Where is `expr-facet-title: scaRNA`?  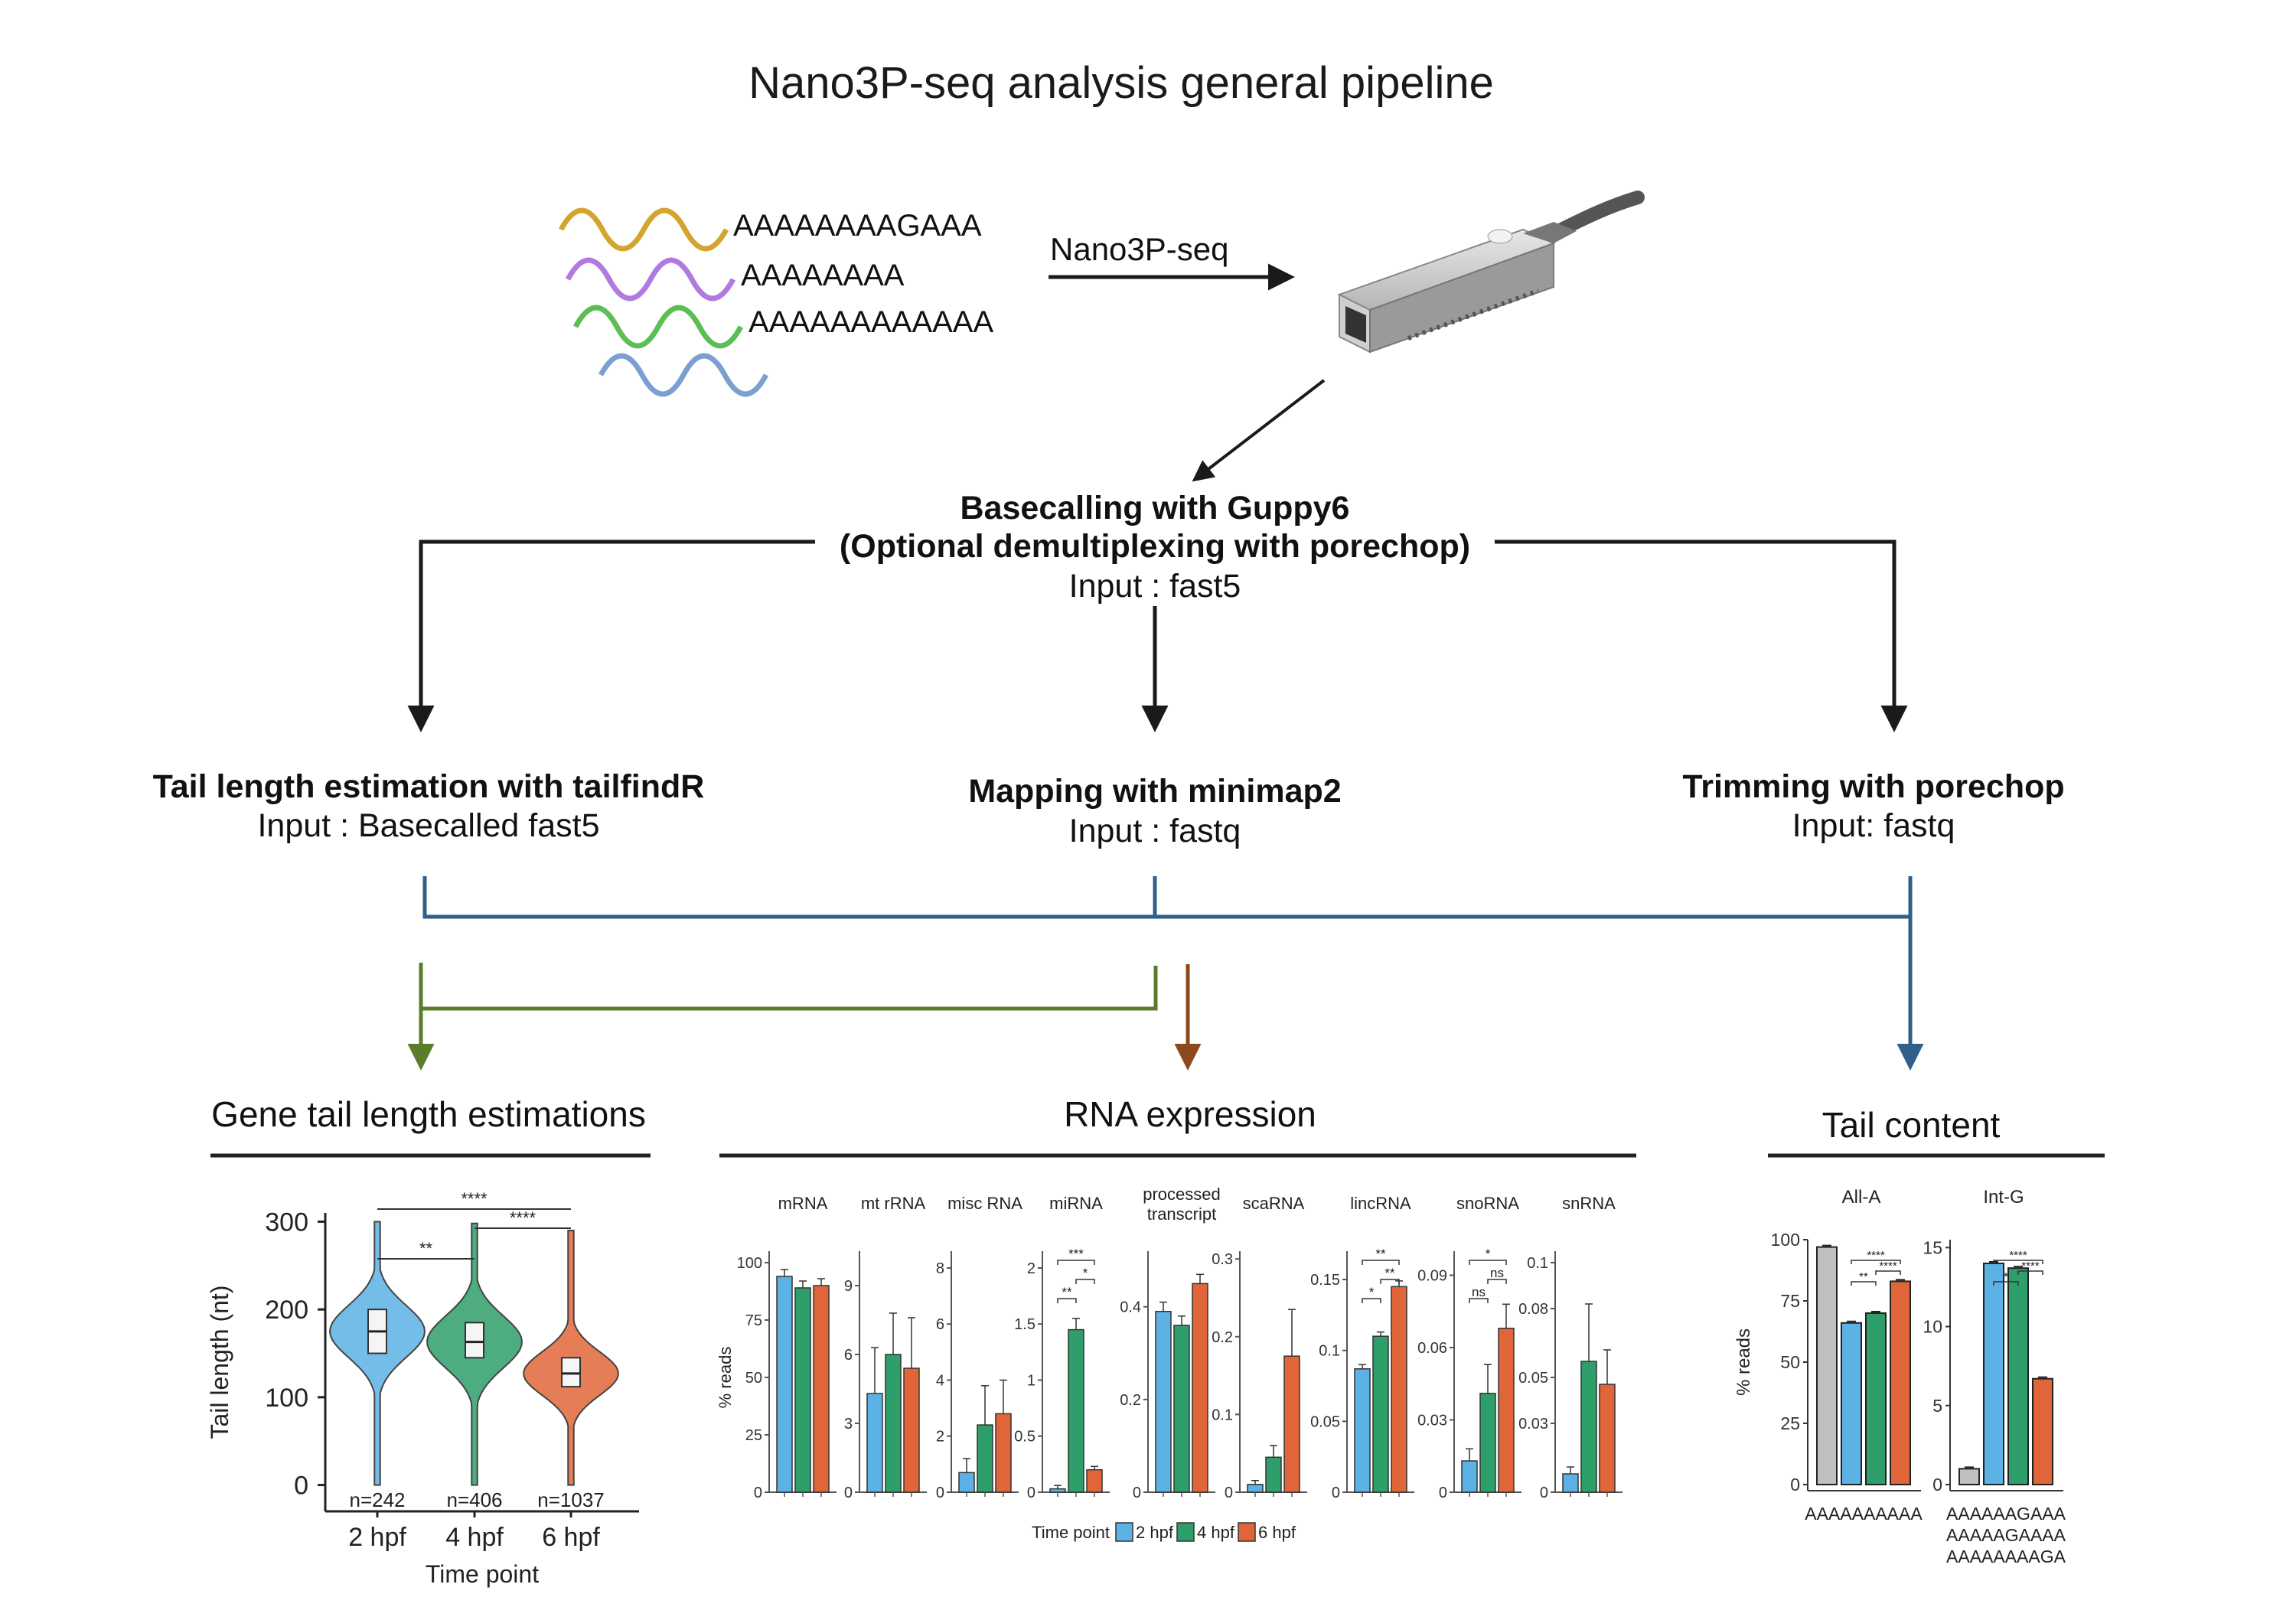
expr-facet-title: scaRNA is located at coordinates (1274, 1203).